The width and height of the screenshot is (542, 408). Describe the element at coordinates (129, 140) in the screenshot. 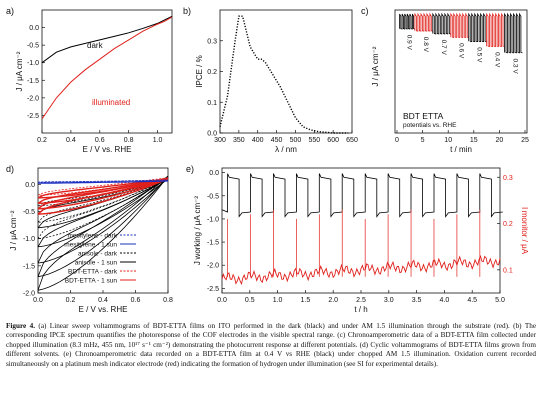

I see `panel-a-xtick-label: 0.8` at that location.